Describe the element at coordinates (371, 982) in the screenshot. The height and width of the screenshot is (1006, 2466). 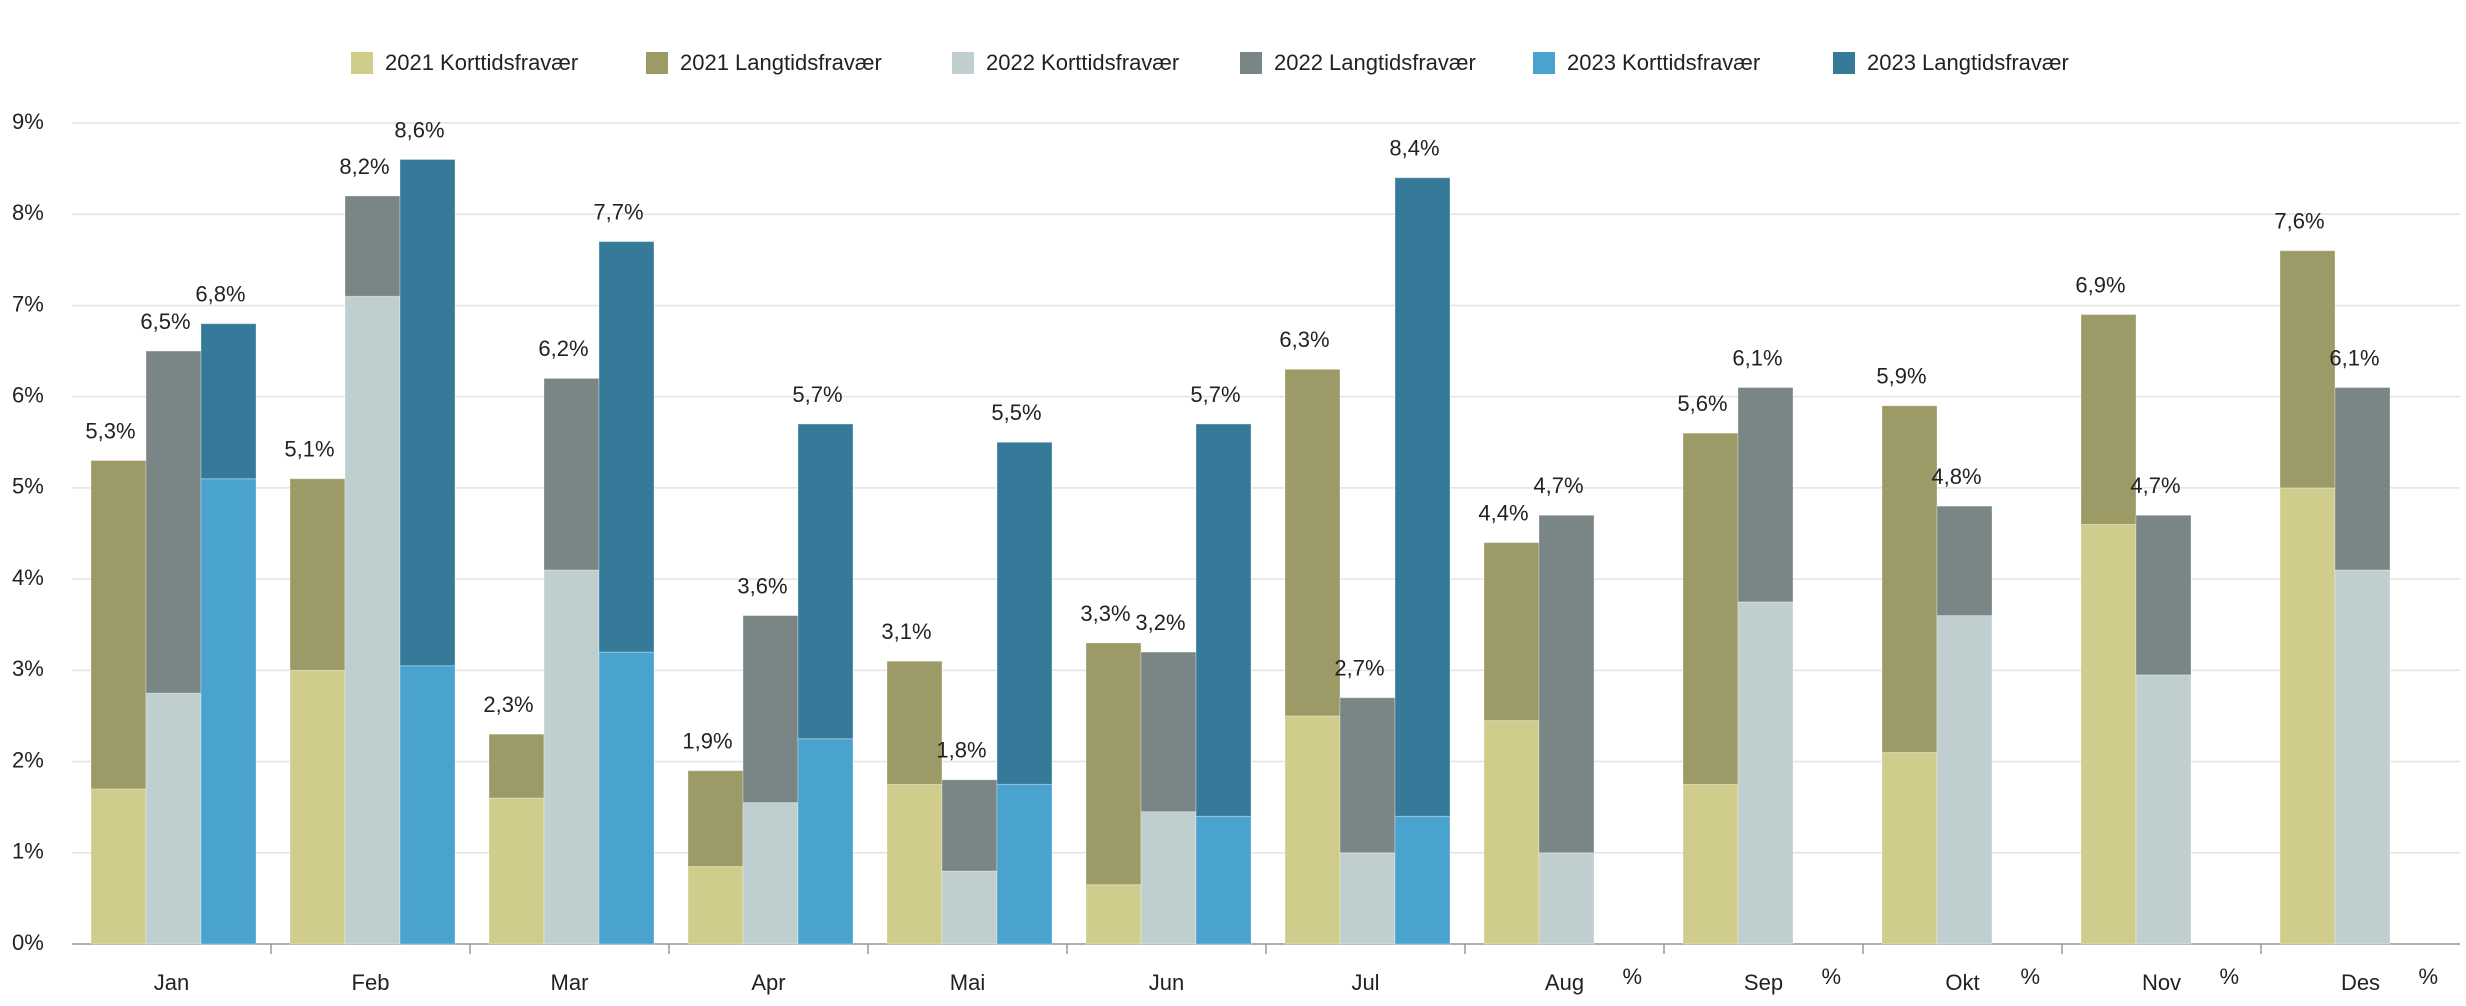
I see `x-tick-label: Feb` at that location.